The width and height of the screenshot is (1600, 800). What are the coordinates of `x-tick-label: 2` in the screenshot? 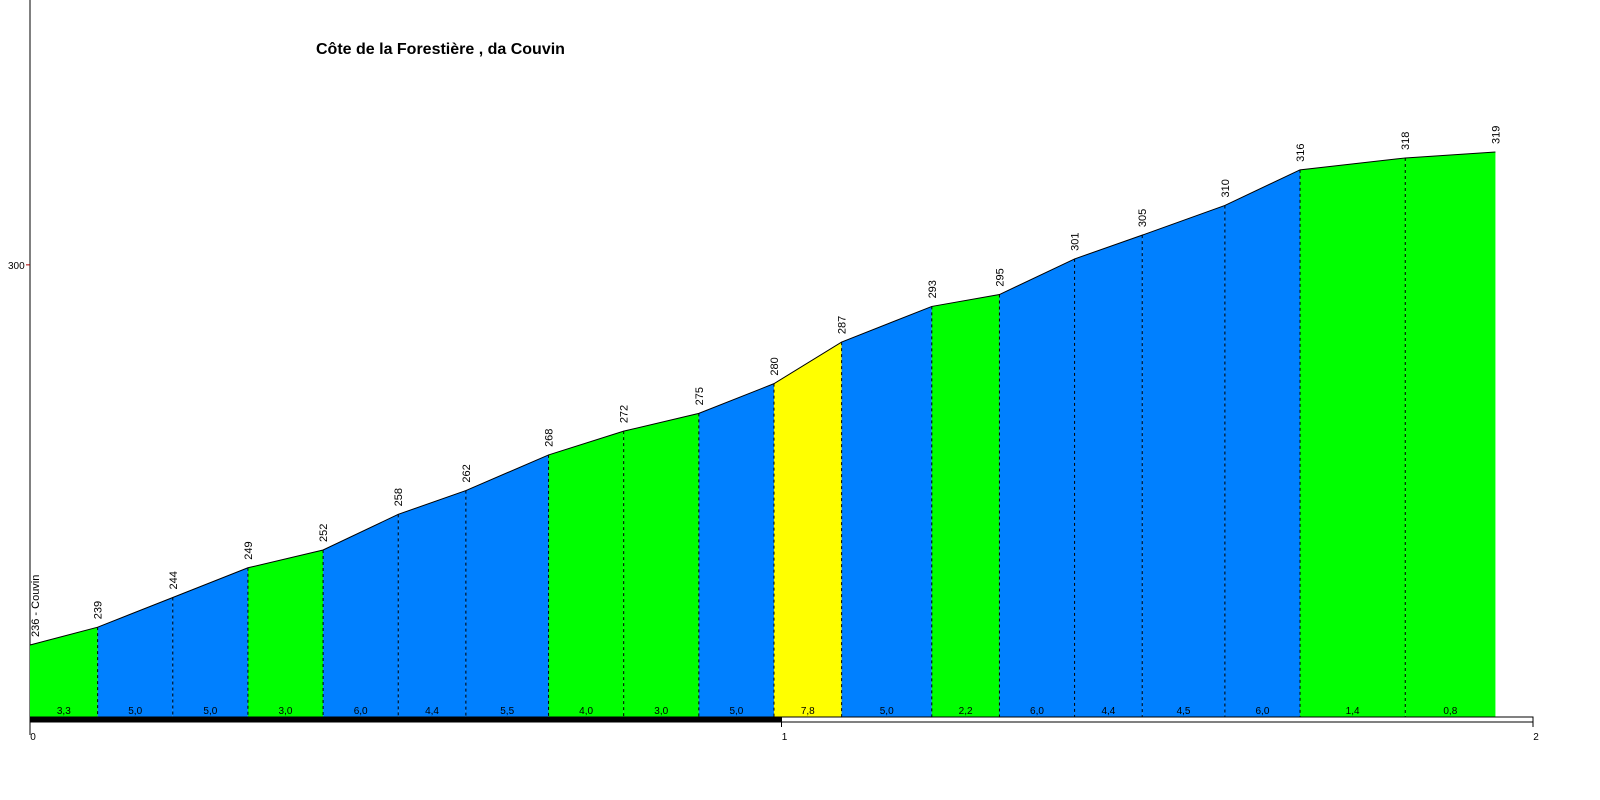 It's located at (1536, 737).